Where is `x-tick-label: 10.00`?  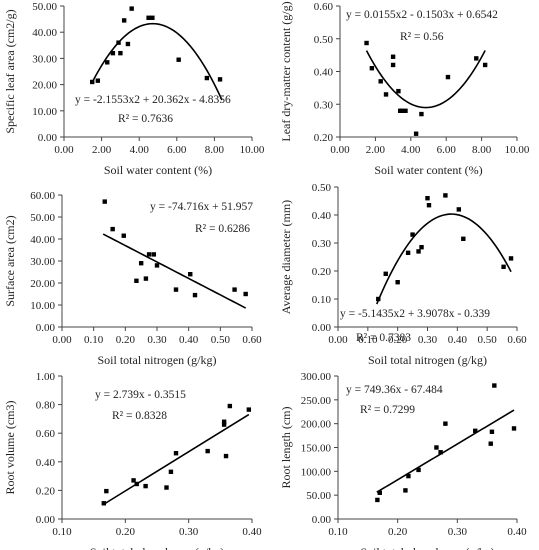
x-tick-label: 10.00 is located at coordinates (252, 150).